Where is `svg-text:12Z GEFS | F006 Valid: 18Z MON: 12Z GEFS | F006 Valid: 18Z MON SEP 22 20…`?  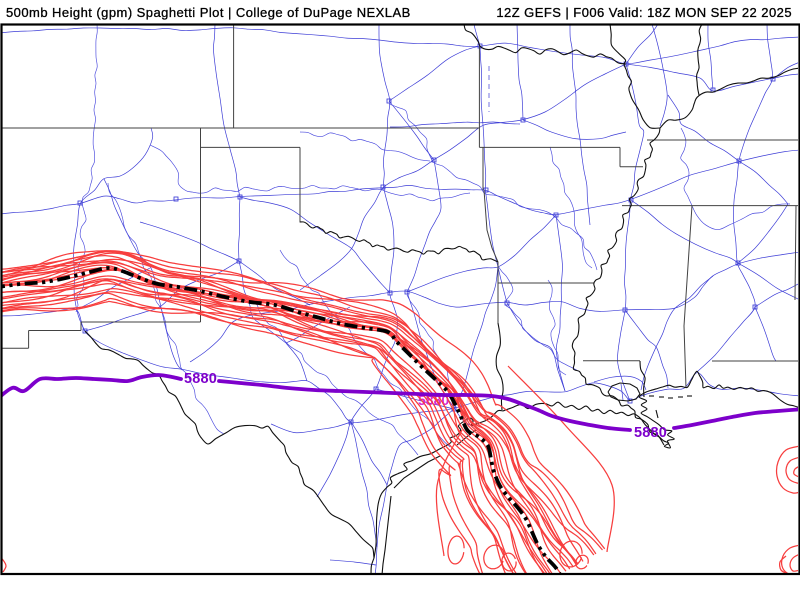 svg-text:12Z GEFS | F006 Valid: 18Z MON: 12Z GEFS | F006 Valid: 18Z MON SEP 22 20… is located at coordinates (644, 12).